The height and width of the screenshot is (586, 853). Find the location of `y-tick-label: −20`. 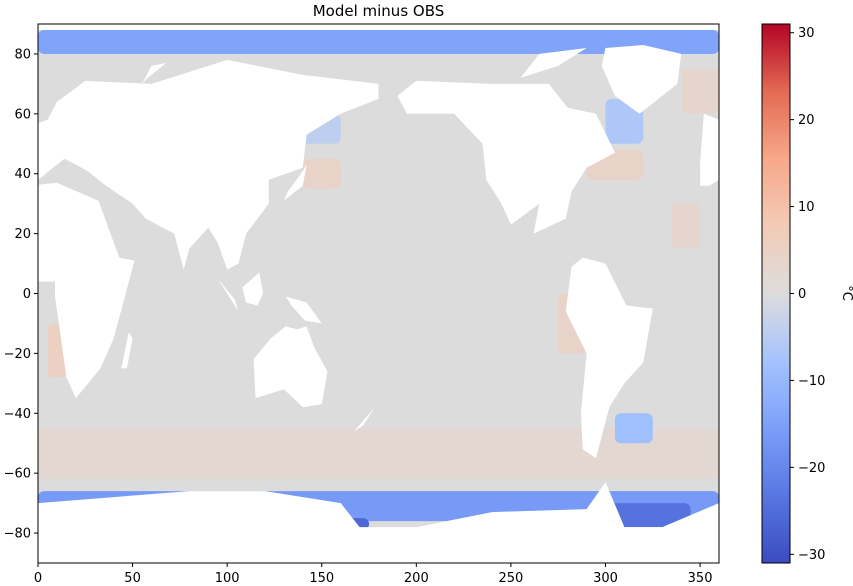

y-tick-label: −20 is located at coordinates (17, 354).